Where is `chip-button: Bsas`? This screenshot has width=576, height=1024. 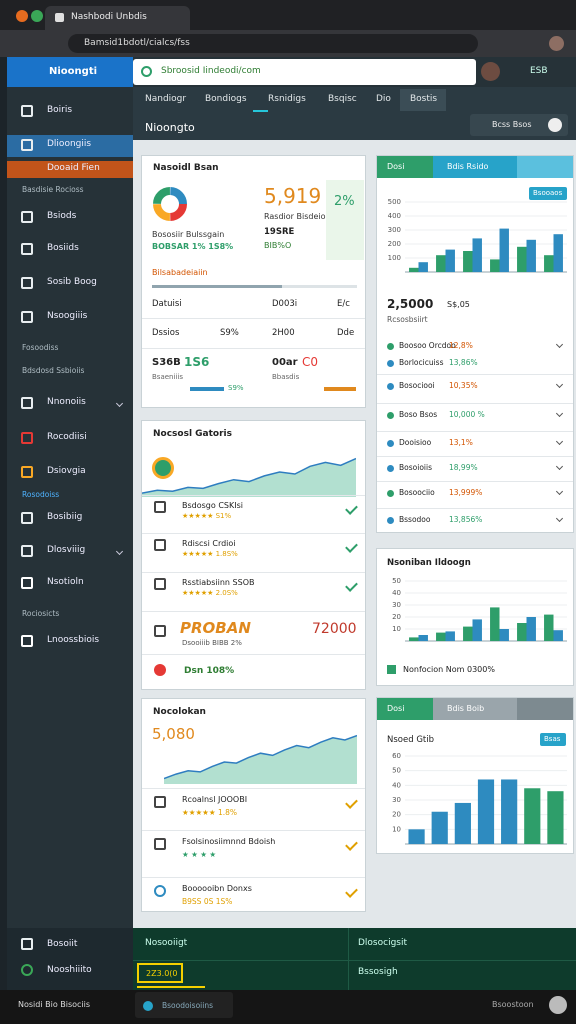
chip-button: Bsas is located at coordinates (553, 739).